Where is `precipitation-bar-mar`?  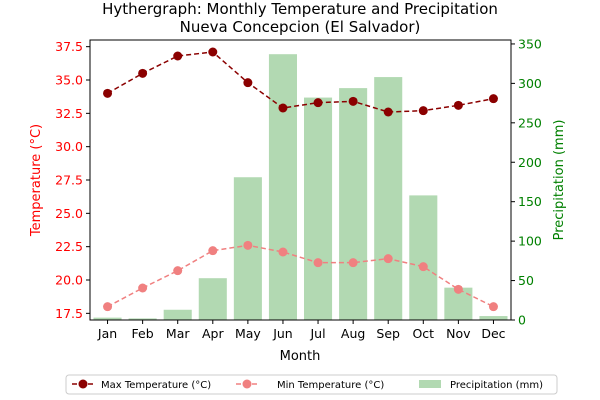 precipitation-bar-mar is located at coordinates (177, 314).